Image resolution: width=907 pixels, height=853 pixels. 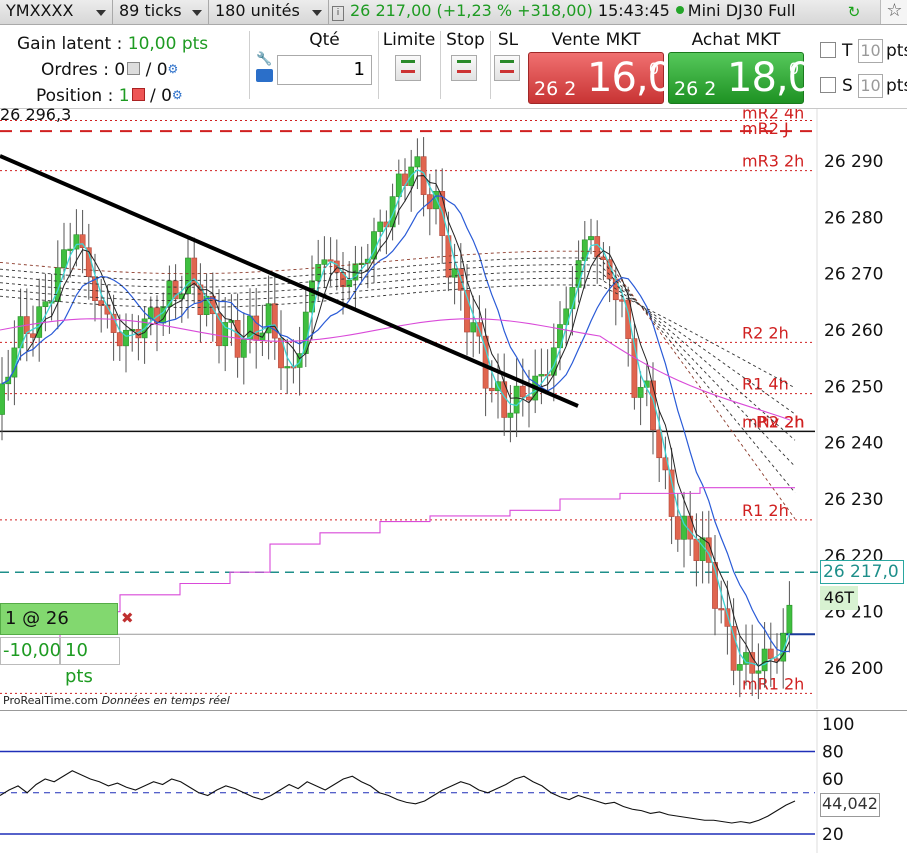 I want to click on position-sep: / 0, so click(x=160, y=96).